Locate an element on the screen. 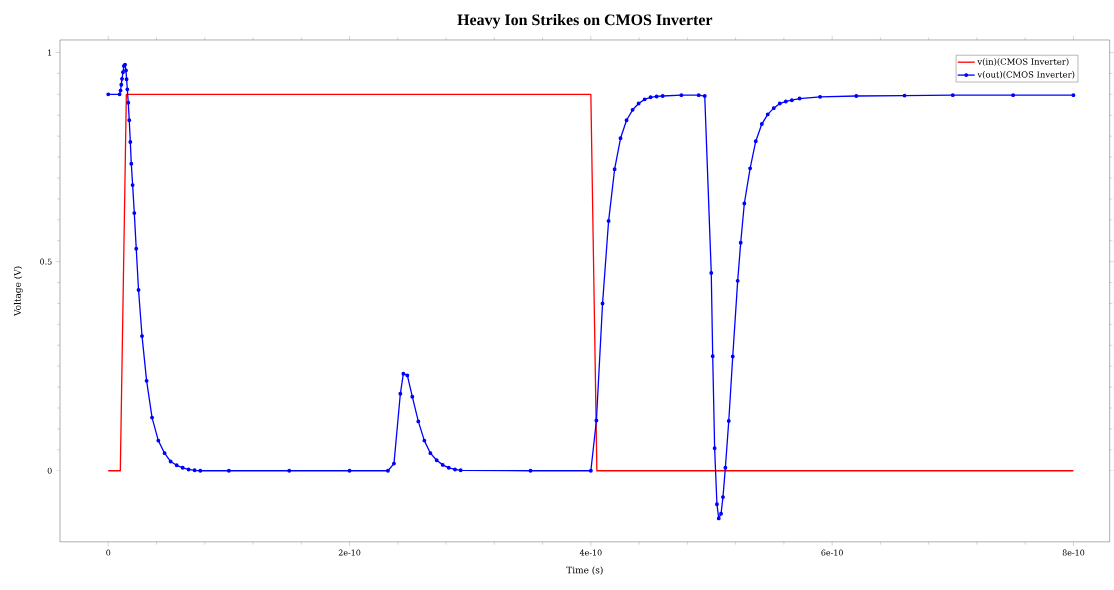 Image resolution: width=1114 pixels, height=590 pixels. y-axis-title: Voltage (V) is located at coordinates (18, 291).